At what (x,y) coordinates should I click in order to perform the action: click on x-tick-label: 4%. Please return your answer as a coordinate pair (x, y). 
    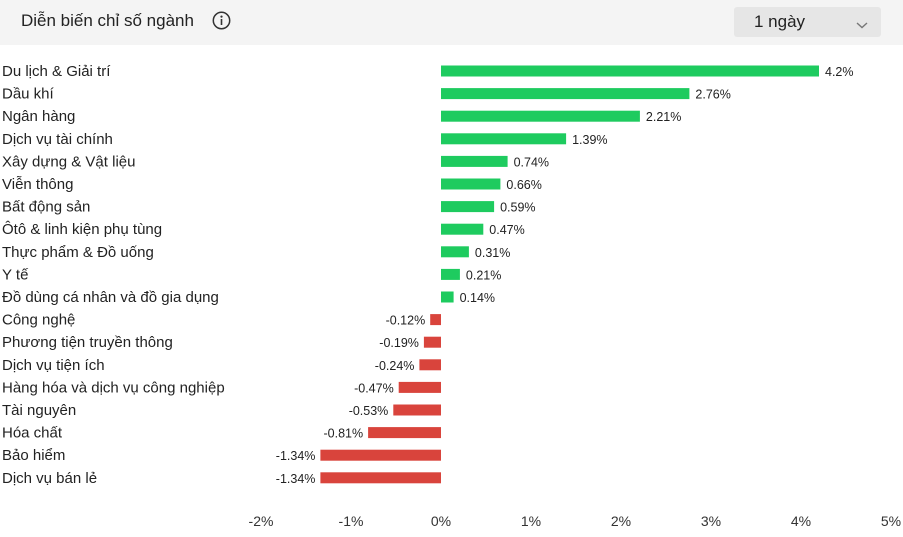
    Looking at the image, I should click on (801, 521).